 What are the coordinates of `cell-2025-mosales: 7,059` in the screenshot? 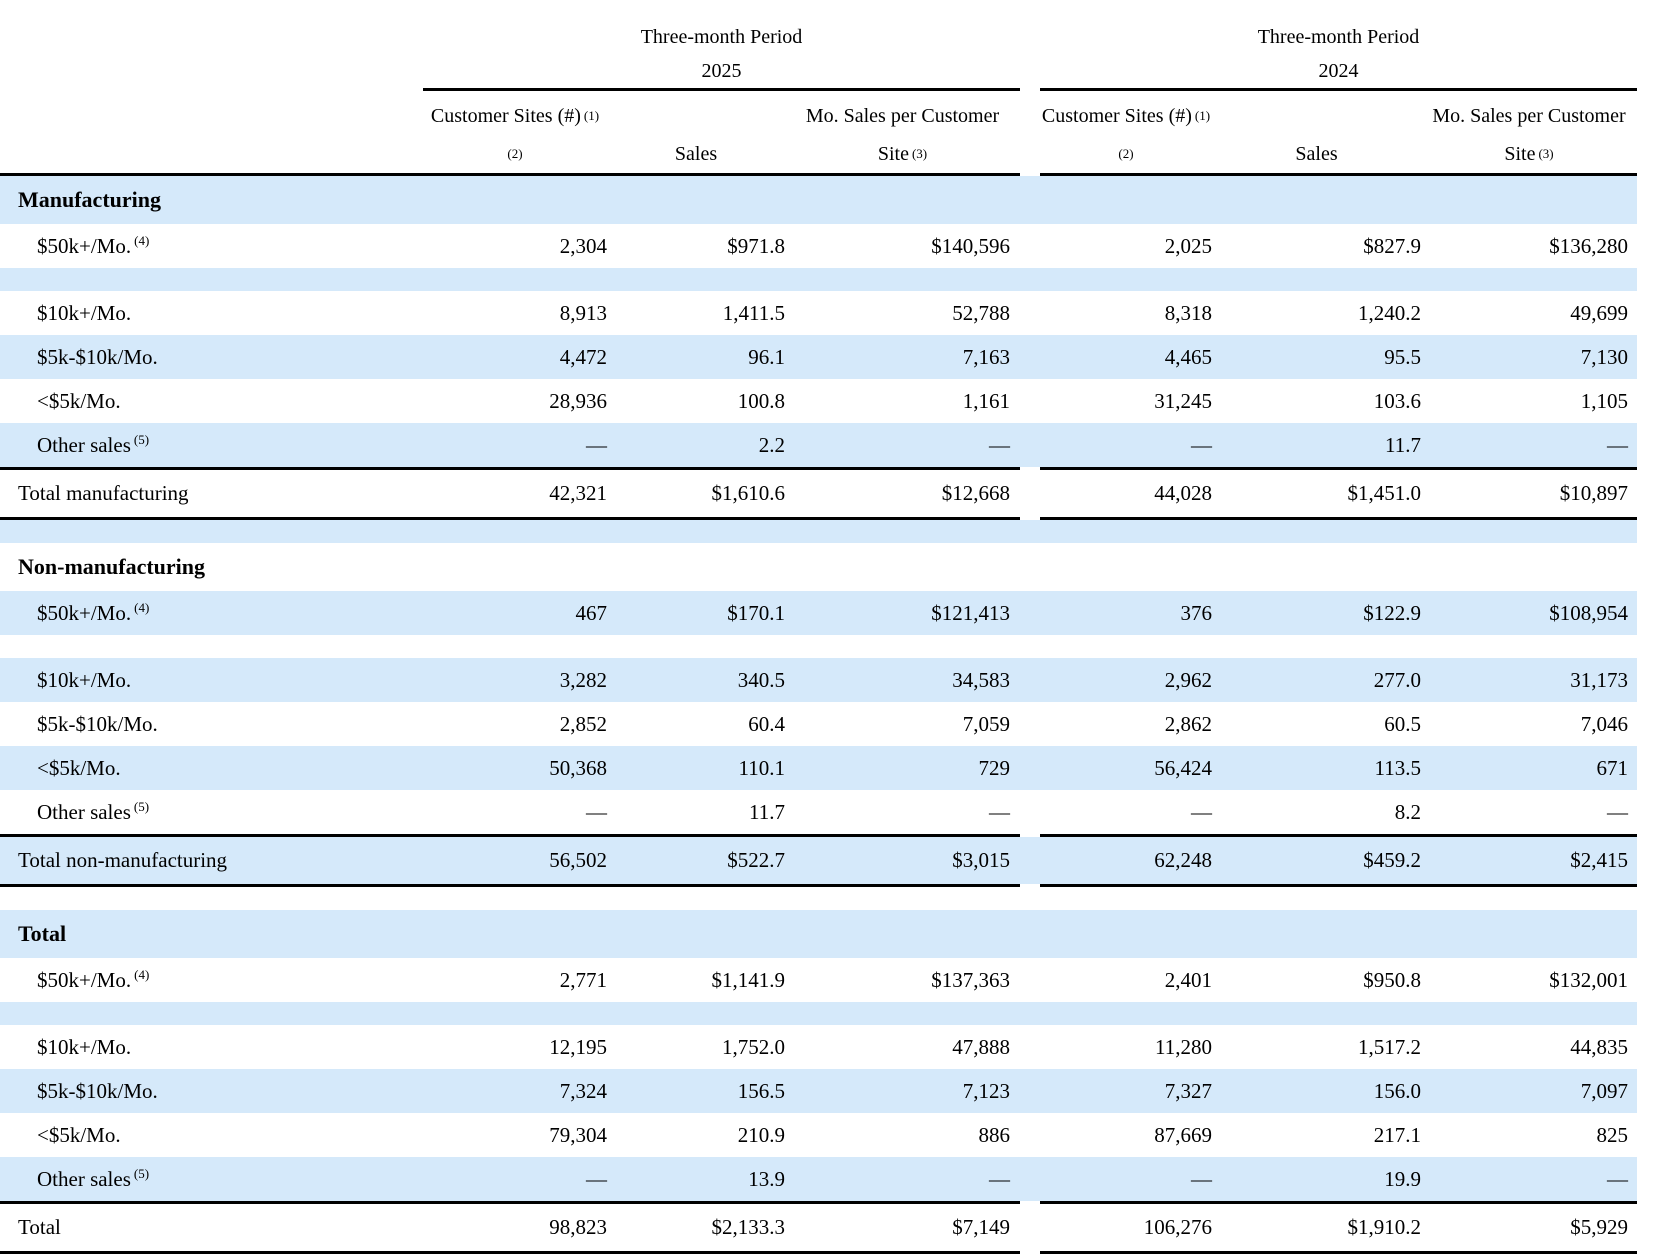 It's located at (986, 723).